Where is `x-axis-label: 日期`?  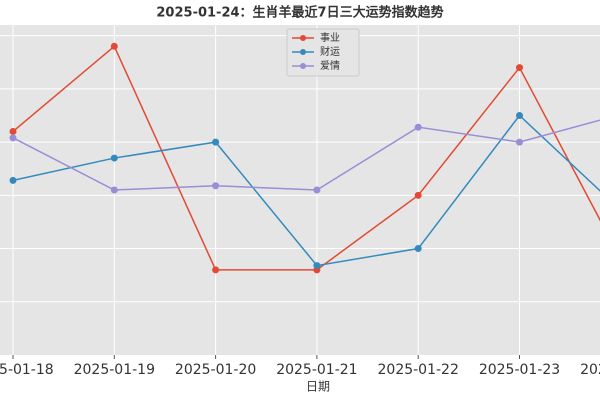
x-axis-label: 日期 is located at coordinates (318, 387).